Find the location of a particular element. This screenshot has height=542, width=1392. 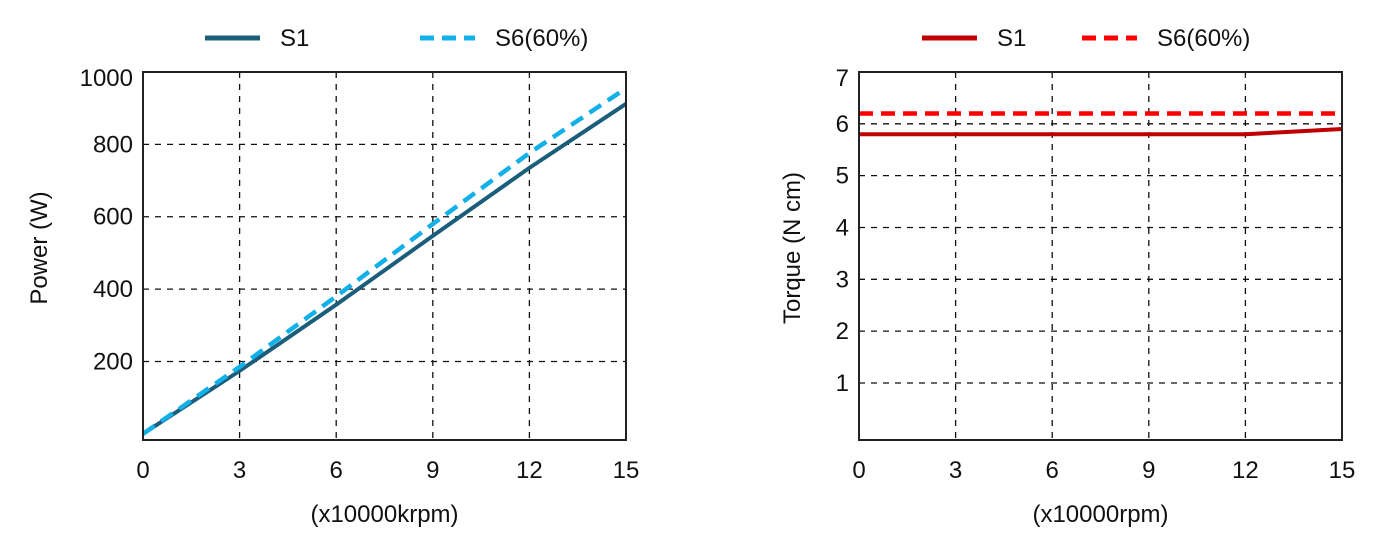

y-tick-label: 3 is located at coordinates (842, 279).